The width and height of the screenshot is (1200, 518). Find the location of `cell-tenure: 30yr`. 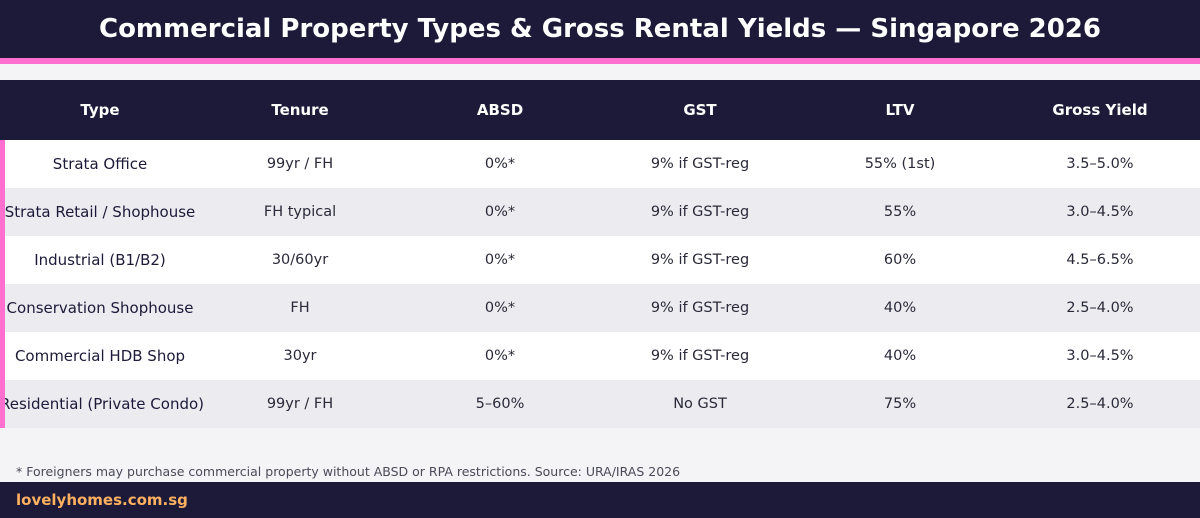

cell-tenure: 30yr is located at coordinates (300, 356).